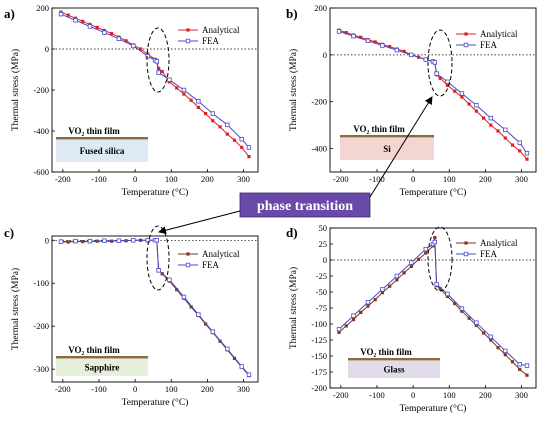  I want to click on transition-ellipse, so click(158, 60).